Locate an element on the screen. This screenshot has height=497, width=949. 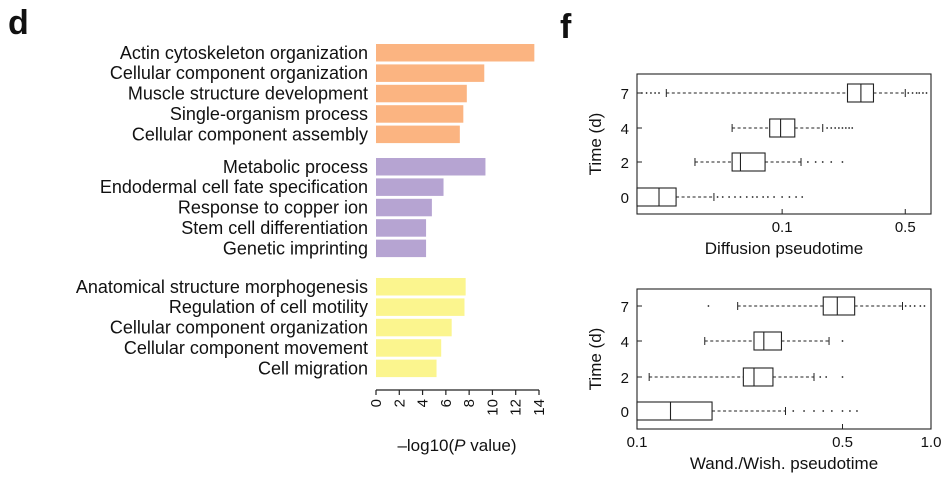
bar-x-tick-label: 2 is located at coordinates (399, 403).